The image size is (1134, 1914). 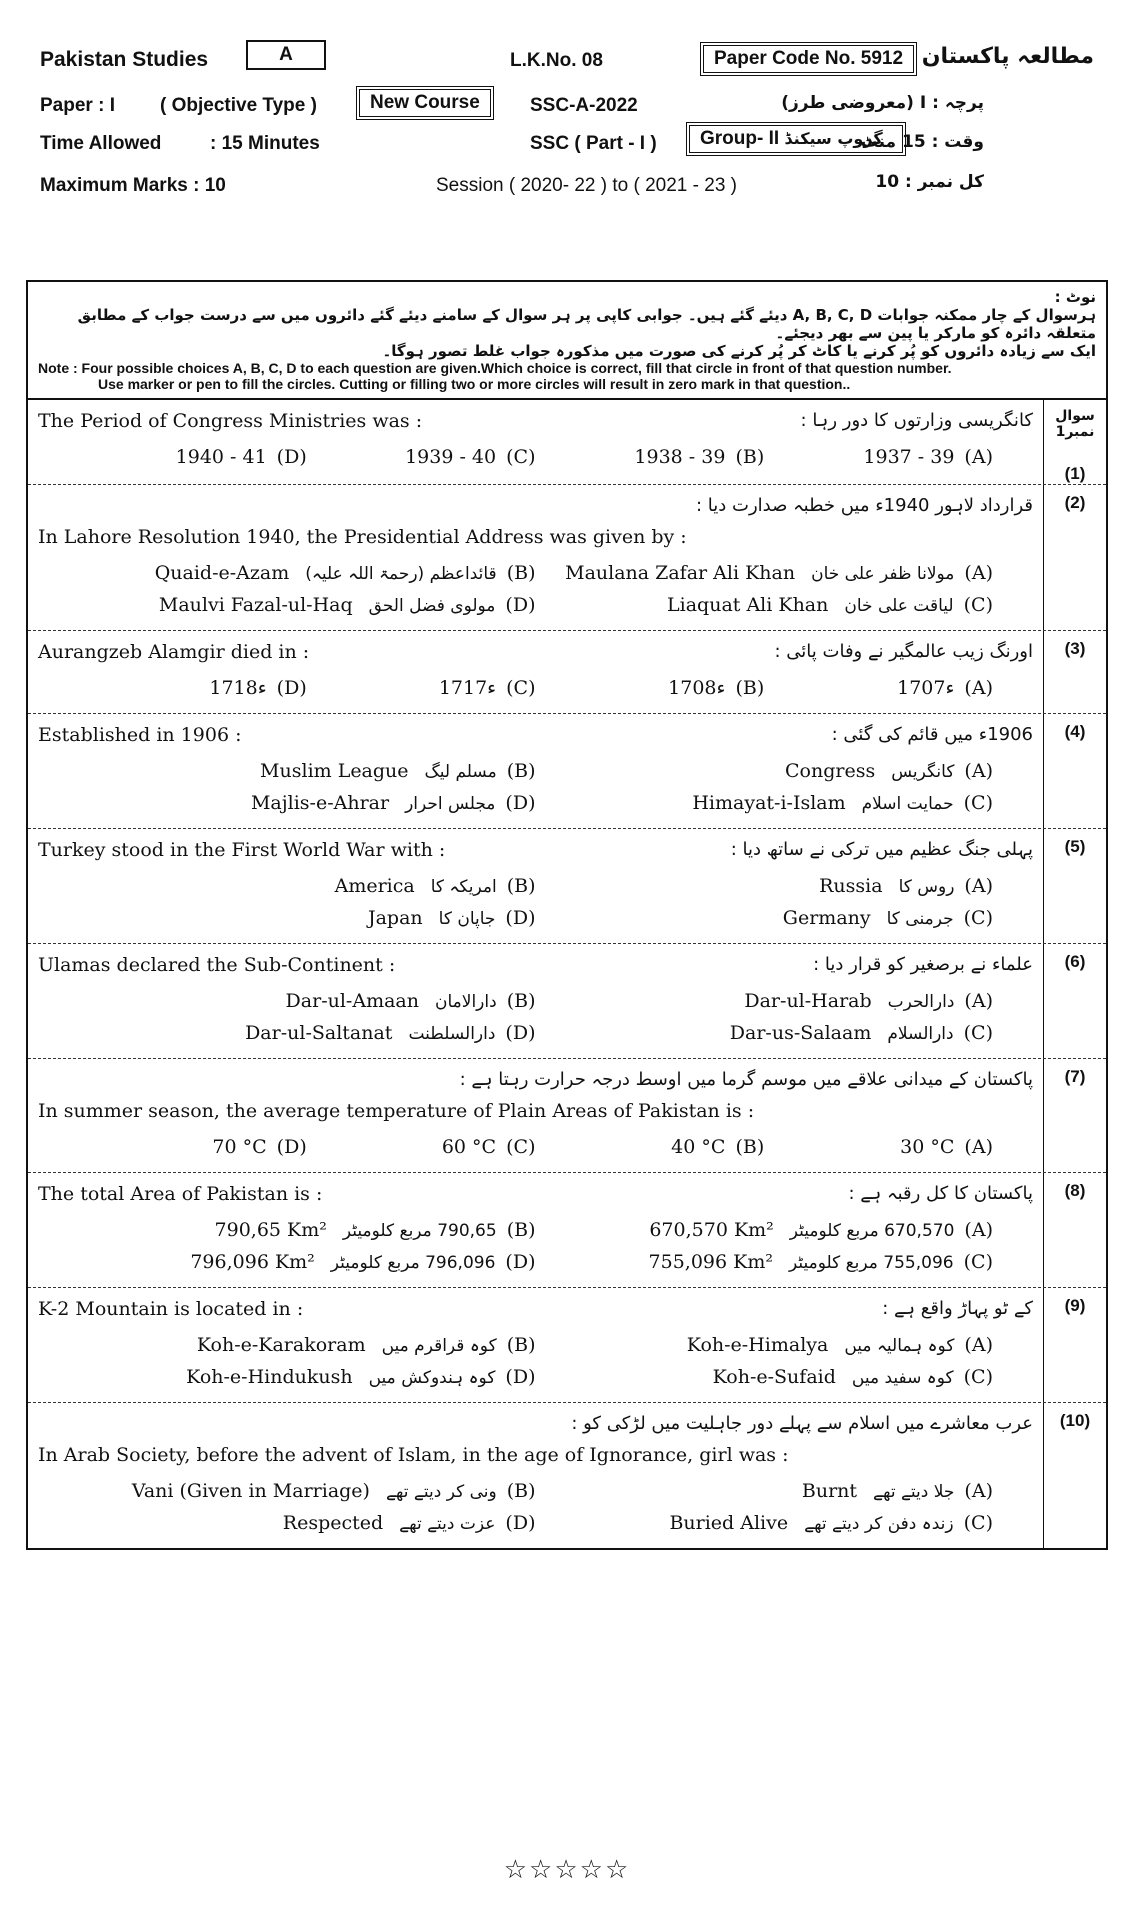 What do you see at coordinates (864, 505) in the screenshot?
I see `question-urdu: قرارداد لاہور 1940ء میں خطبہ صدارت دیا :` at bounding box center [864, 505].